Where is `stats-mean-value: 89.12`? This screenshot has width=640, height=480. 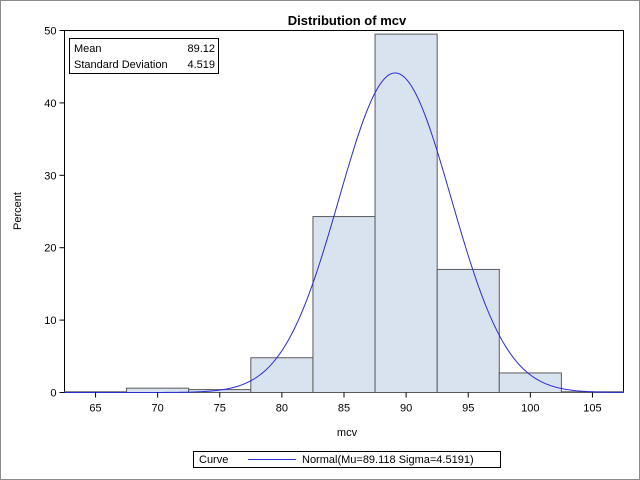
stats-mean-value: 89.12 is located at coordinates (201, 49).